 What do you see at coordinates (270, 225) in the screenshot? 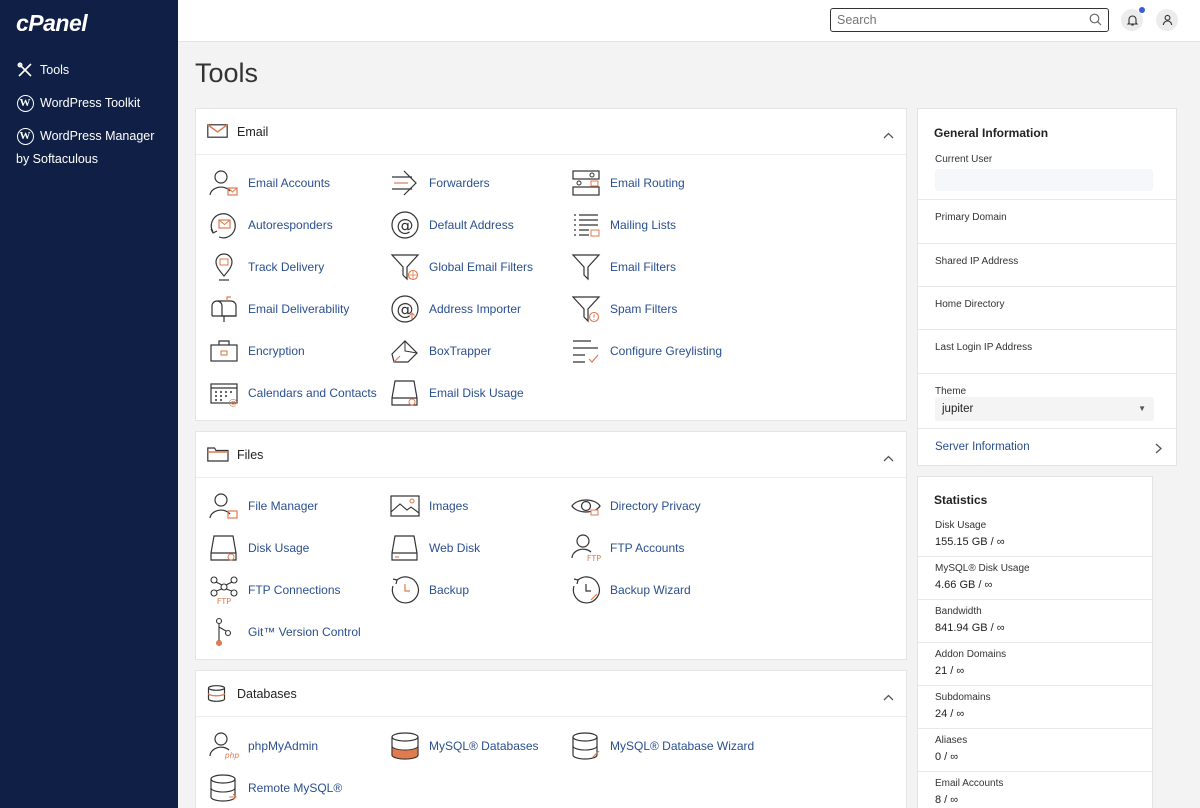
I see `tool-autoresponders: Autoresponders` at bounding box center [270, 225].